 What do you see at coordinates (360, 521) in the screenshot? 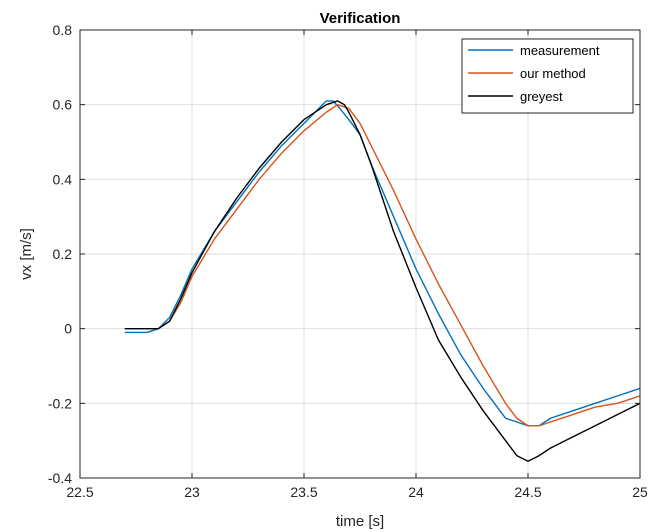
I see `x-axis-label: time [s]` at bounding box center [360, 521].